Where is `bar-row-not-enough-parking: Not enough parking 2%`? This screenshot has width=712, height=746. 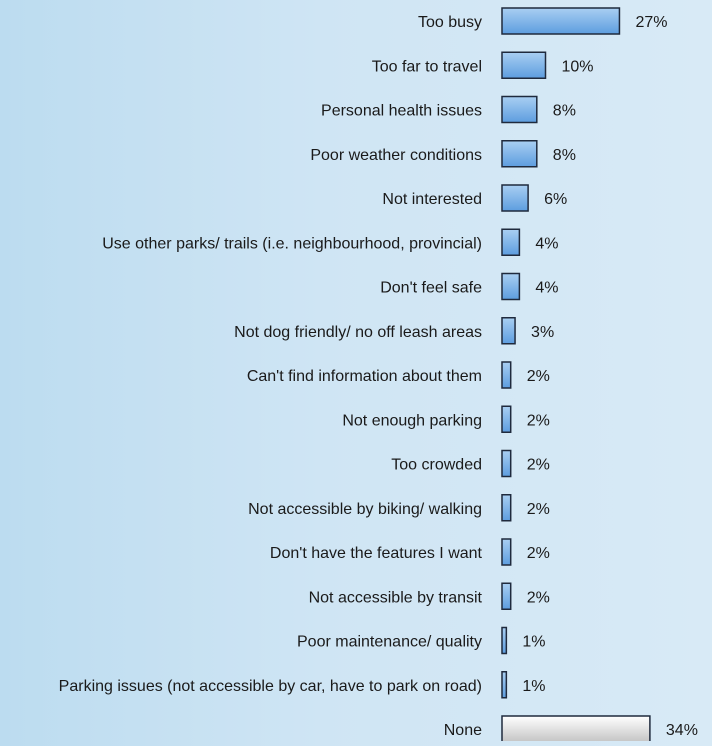
bar-row-not-enough-parking: Not enough parking 2% is located at coordinates (446, 419).